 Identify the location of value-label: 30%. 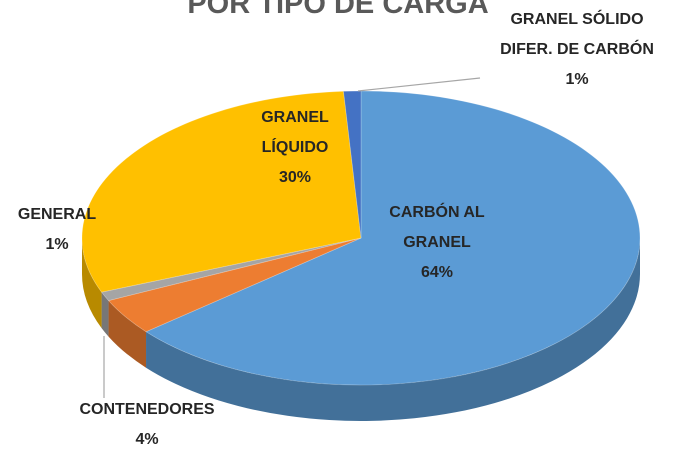
(295, 177).